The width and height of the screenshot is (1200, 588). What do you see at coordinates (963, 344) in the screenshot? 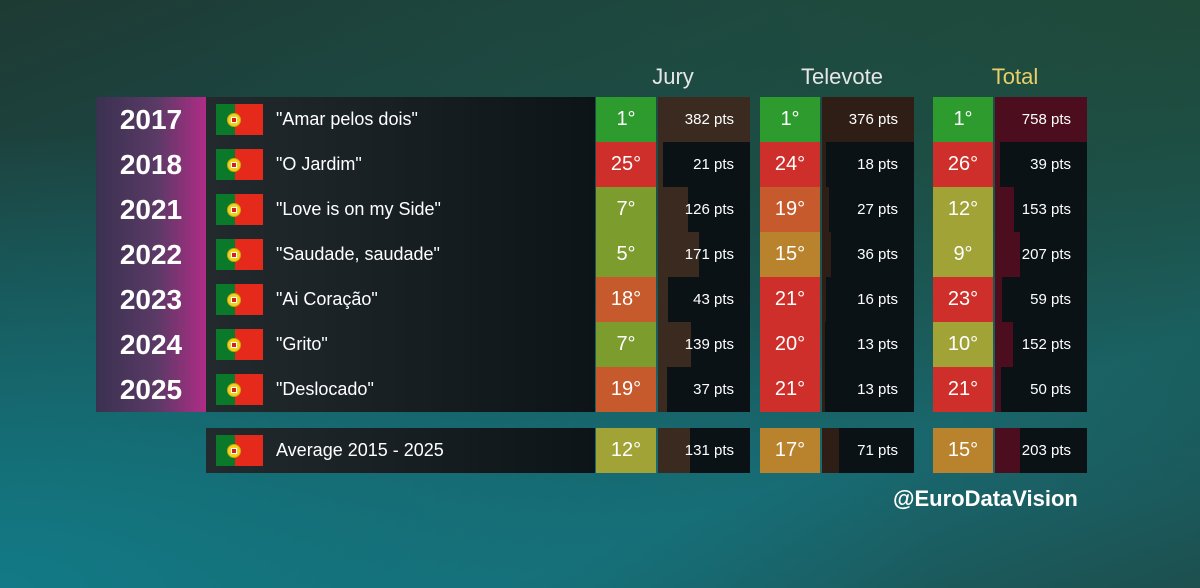
I see `total-rank-cell: 10°` at bounding box center [963, 344].